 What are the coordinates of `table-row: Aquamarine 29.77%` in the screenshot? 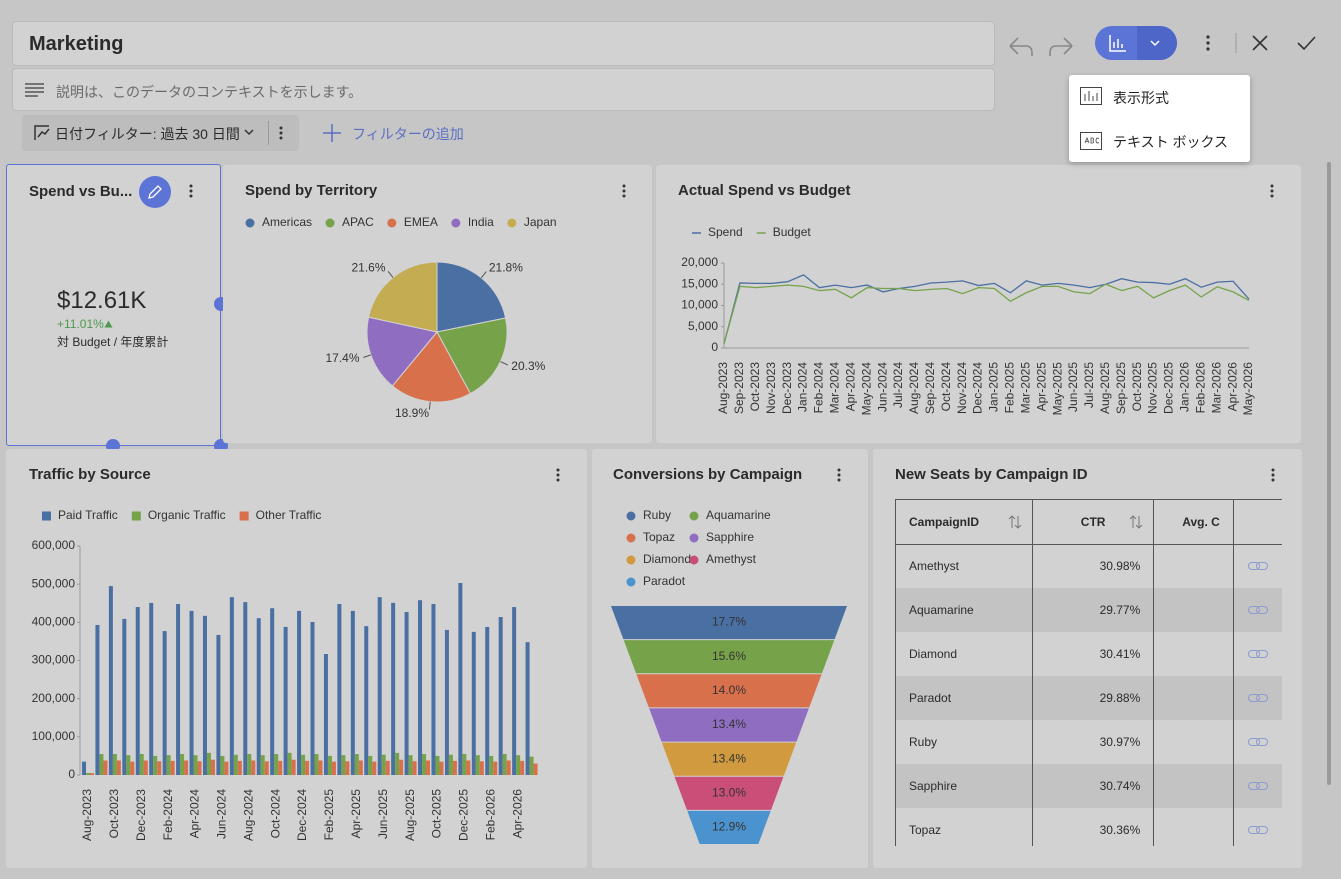 It's located at (1089, 610).